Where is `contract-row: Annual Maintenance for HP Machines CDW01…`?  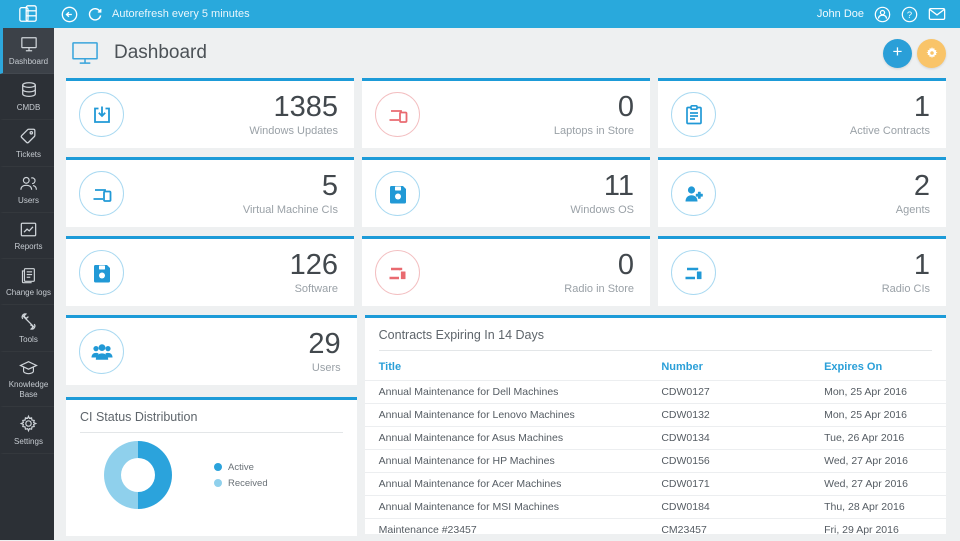
contract-row: Annual Maintenance for HP Machines CDW01… is located at coordinates (655, 461).